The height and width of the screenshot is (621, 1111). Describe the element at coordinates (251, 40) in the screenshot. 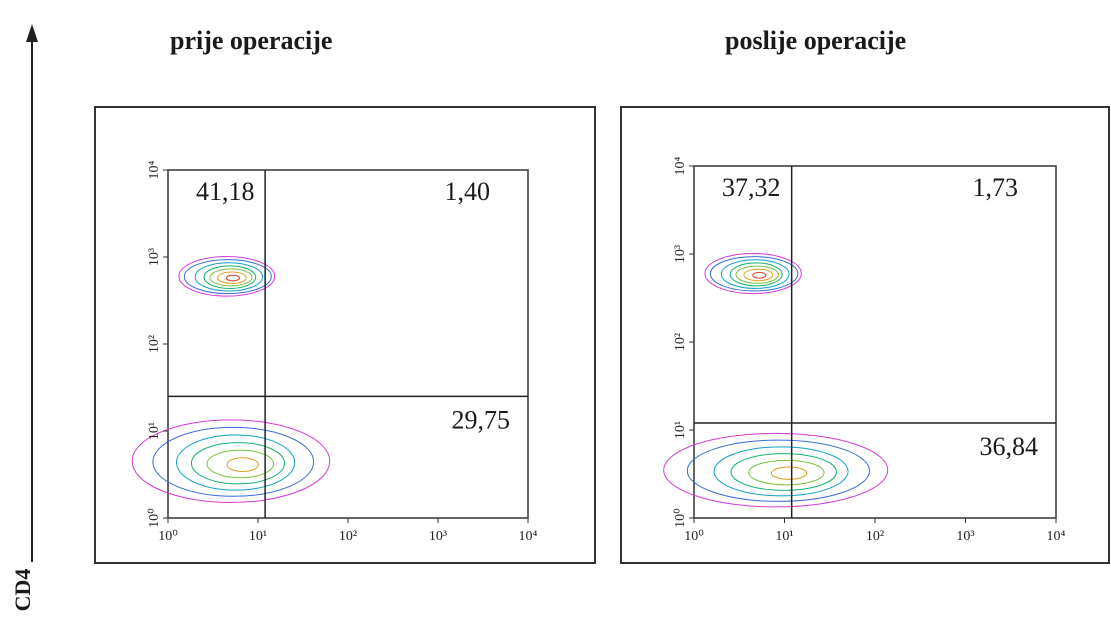

I see `panel-title-before: prije operacije` at that location.